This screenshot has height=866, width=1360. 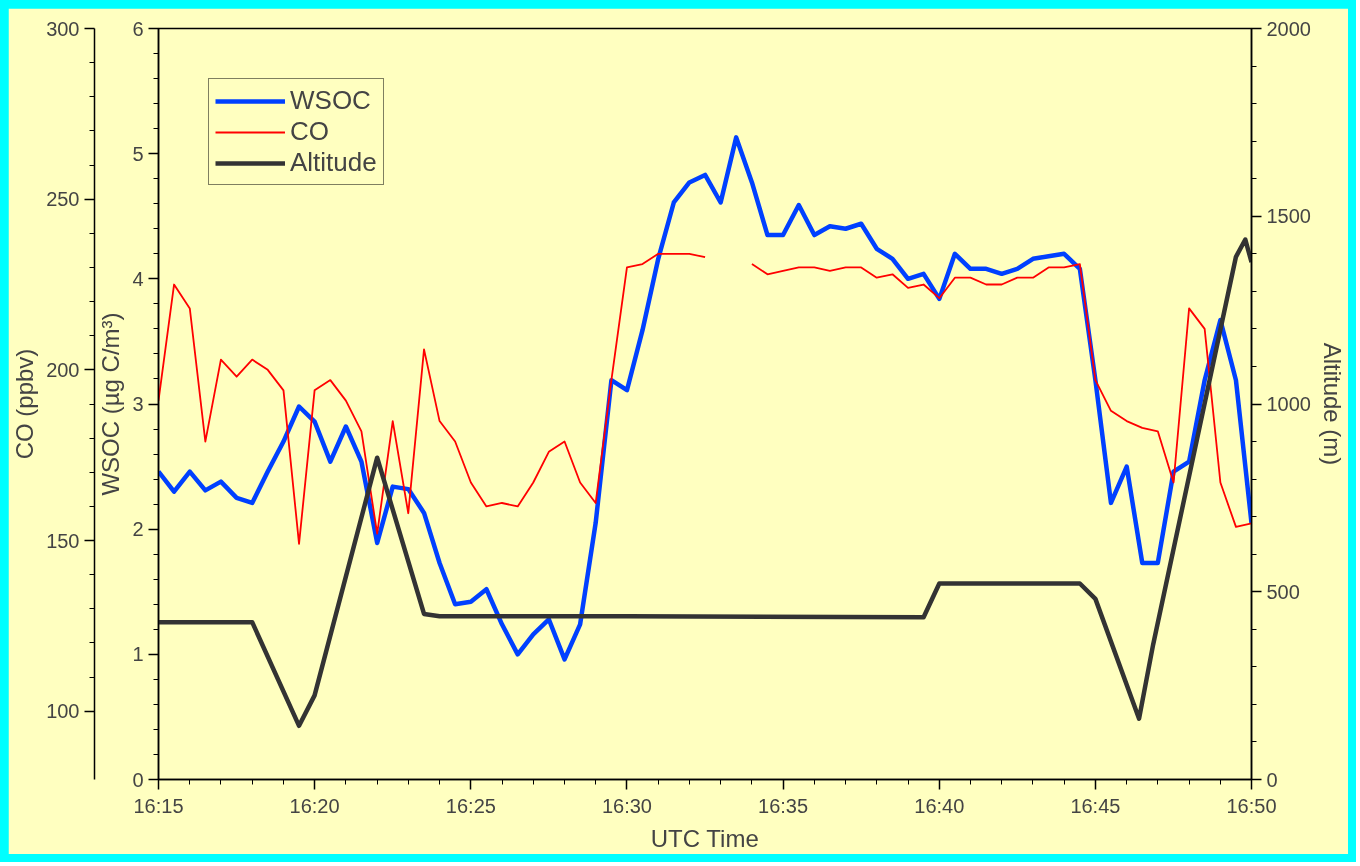 I want to click on y-tick-label: 3, so click(x=138, y=404).